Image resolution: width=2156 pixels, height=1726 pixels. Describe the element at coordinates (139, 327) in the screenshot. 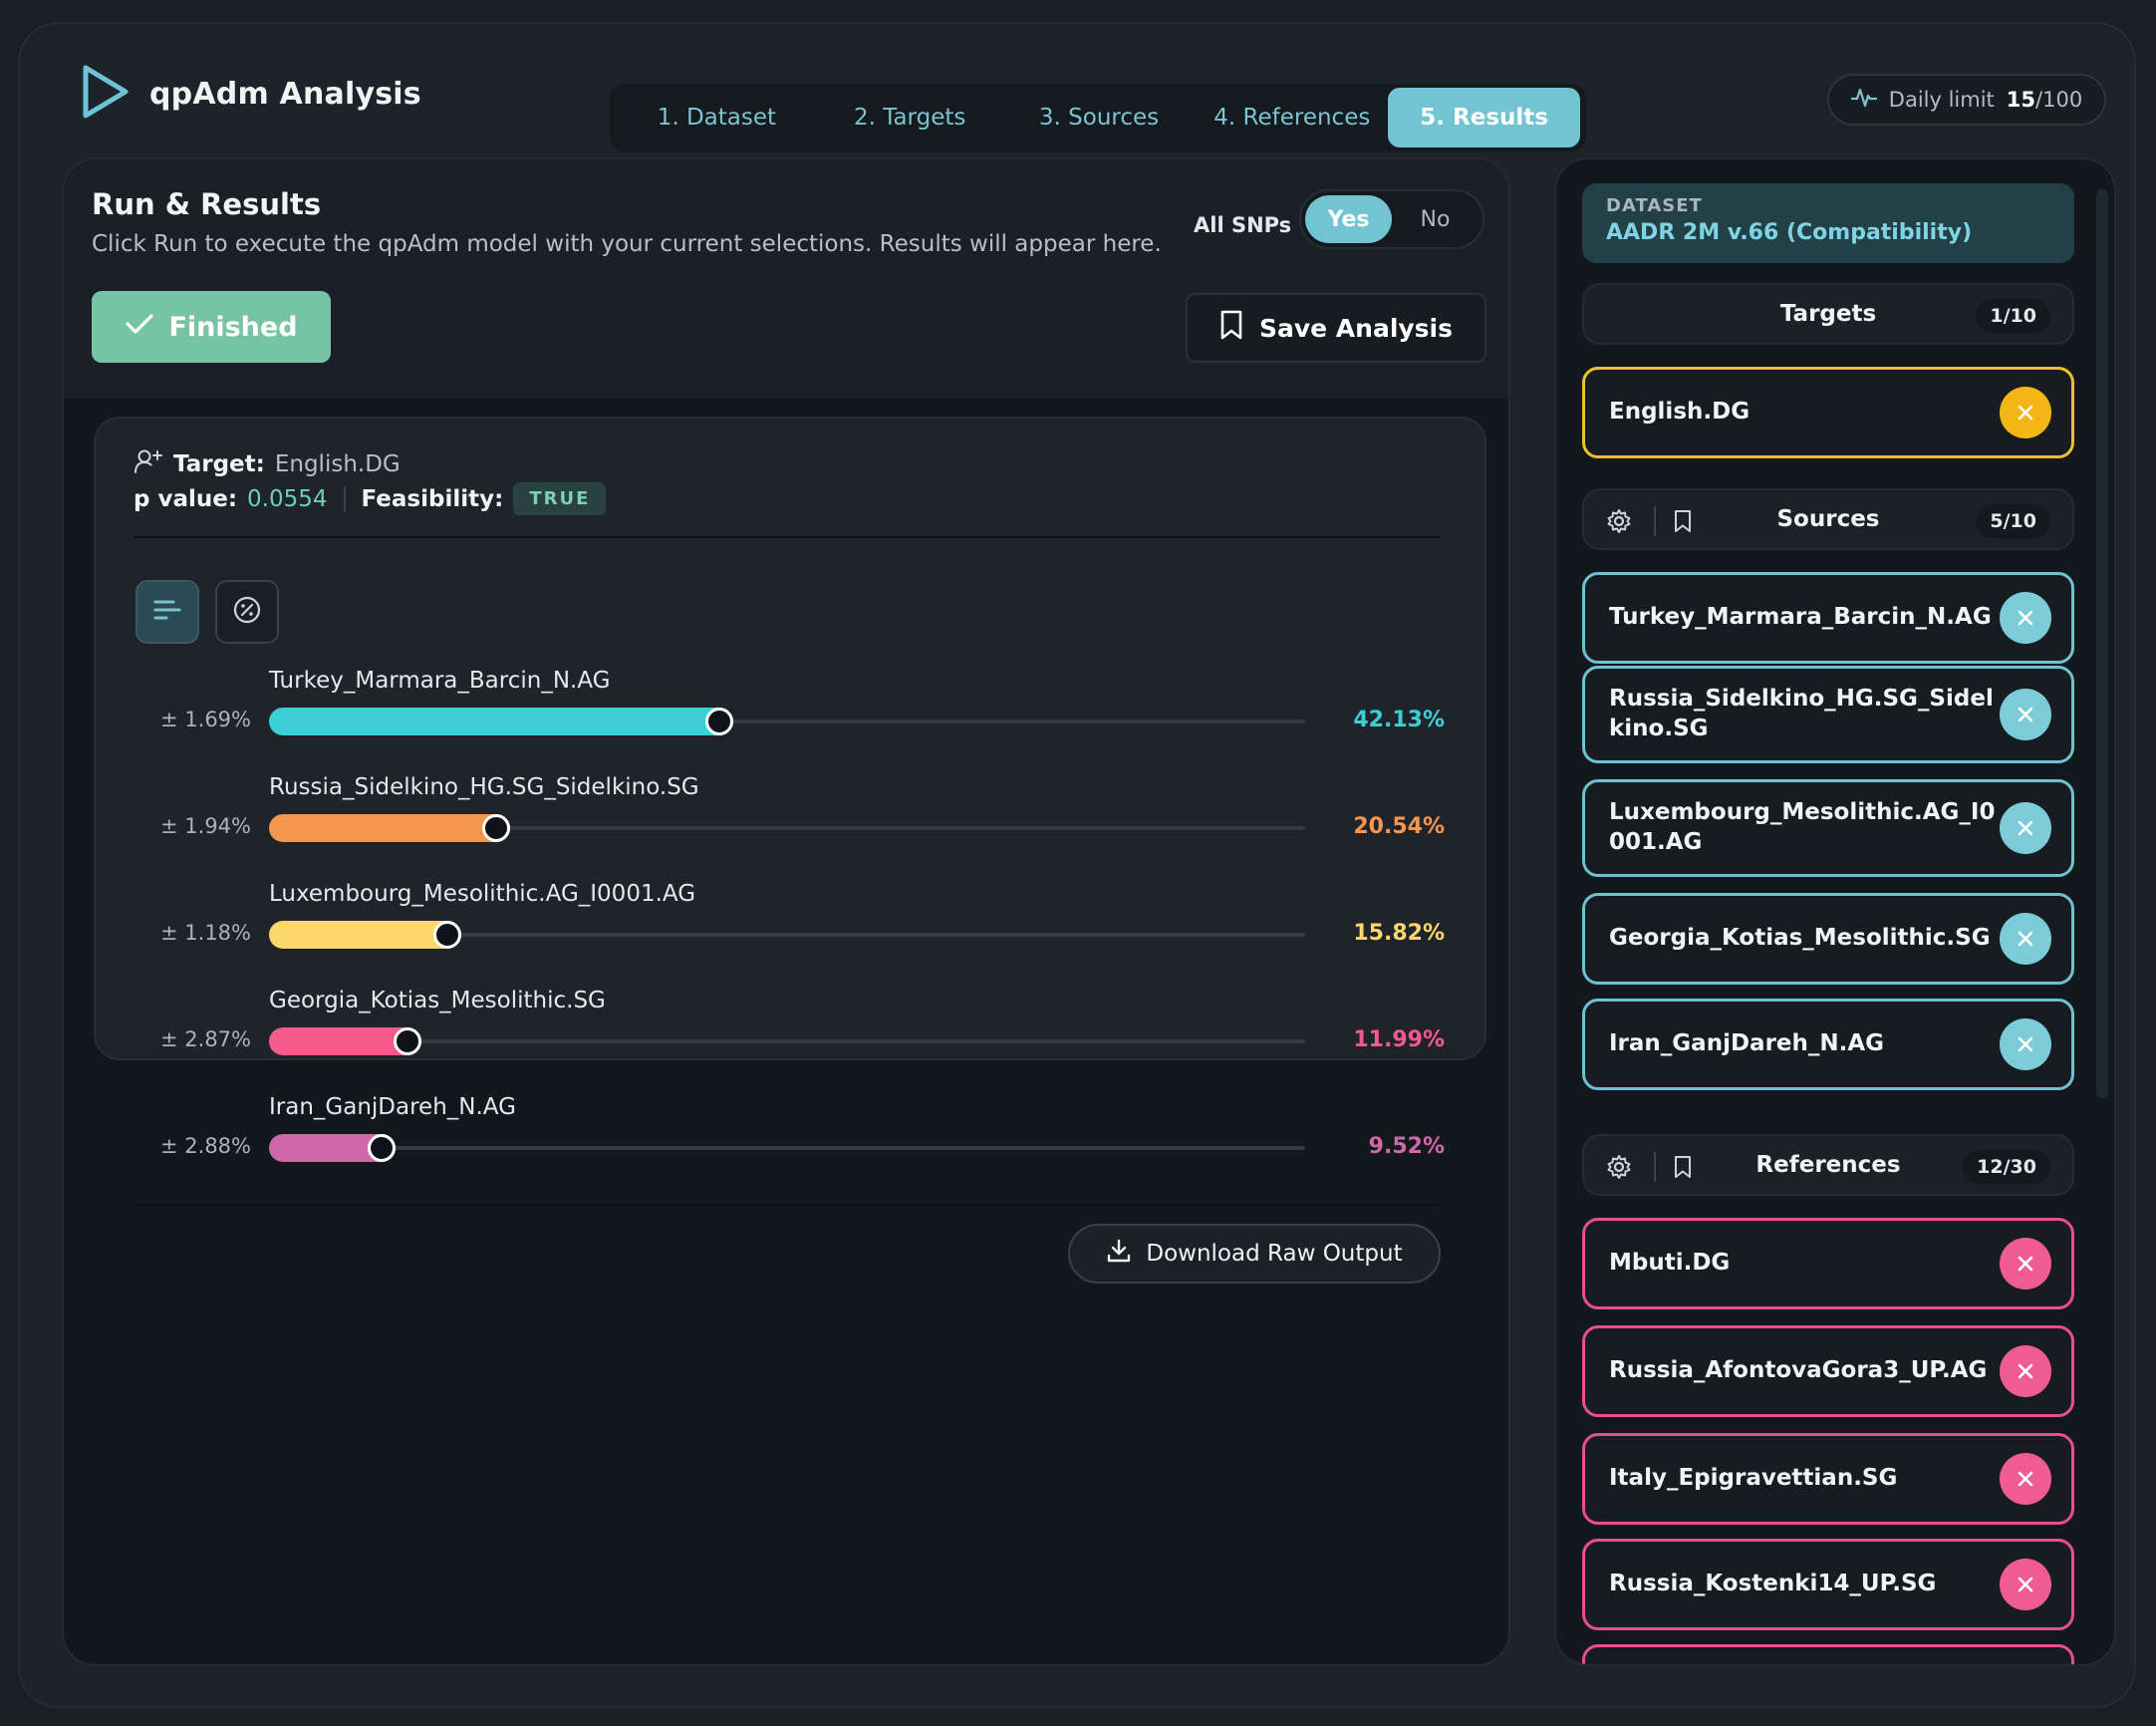

I see `check-icon` at that location.